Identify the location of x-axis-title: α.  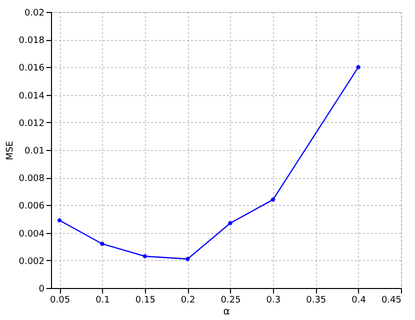
(226, 312).